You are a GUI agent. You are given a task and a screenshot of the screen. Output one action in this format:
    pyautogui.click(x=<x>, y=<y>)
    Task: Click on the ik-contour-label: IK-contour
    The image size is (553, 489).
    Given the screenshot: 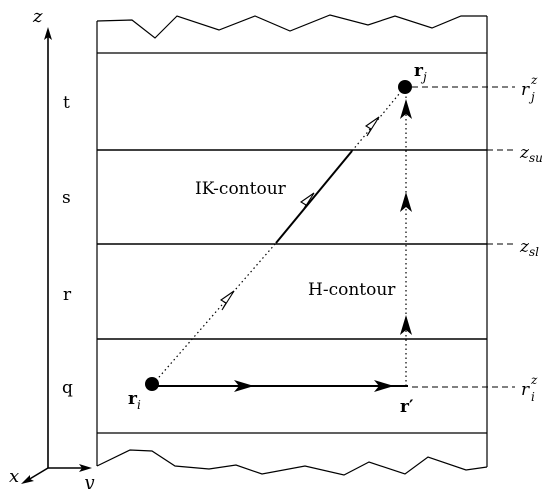 What is the action you would take?
    pyautogui.click(x=241, y=189)
    